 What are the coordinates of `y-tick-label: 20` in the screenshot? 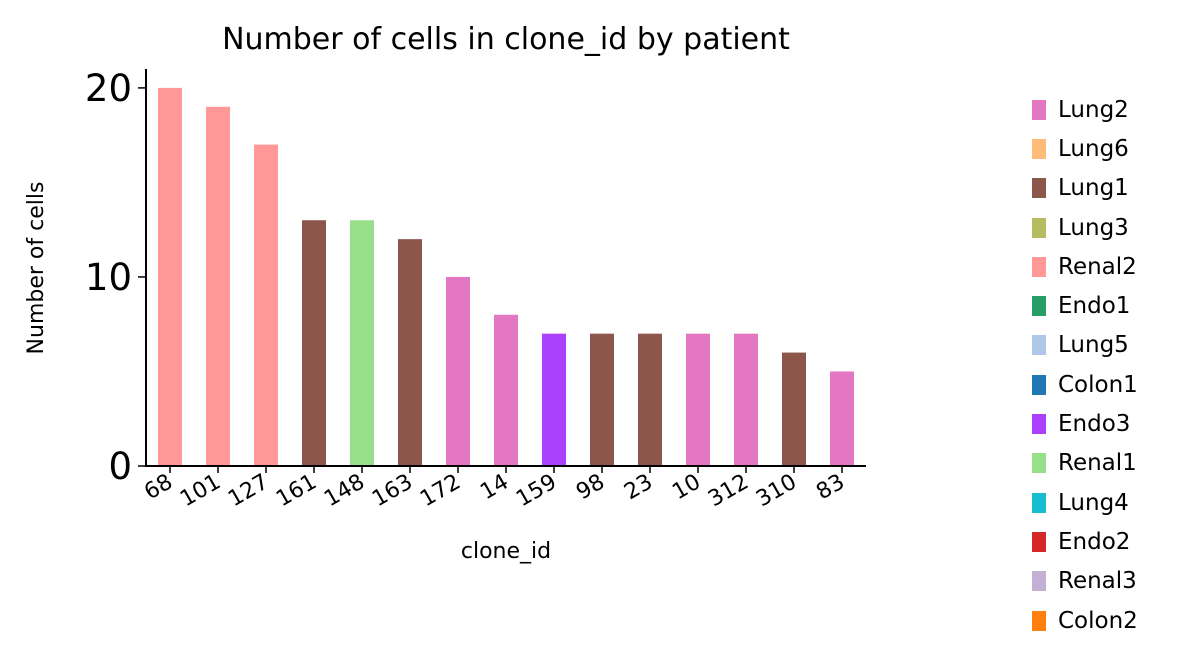 It's located at (108, 88).